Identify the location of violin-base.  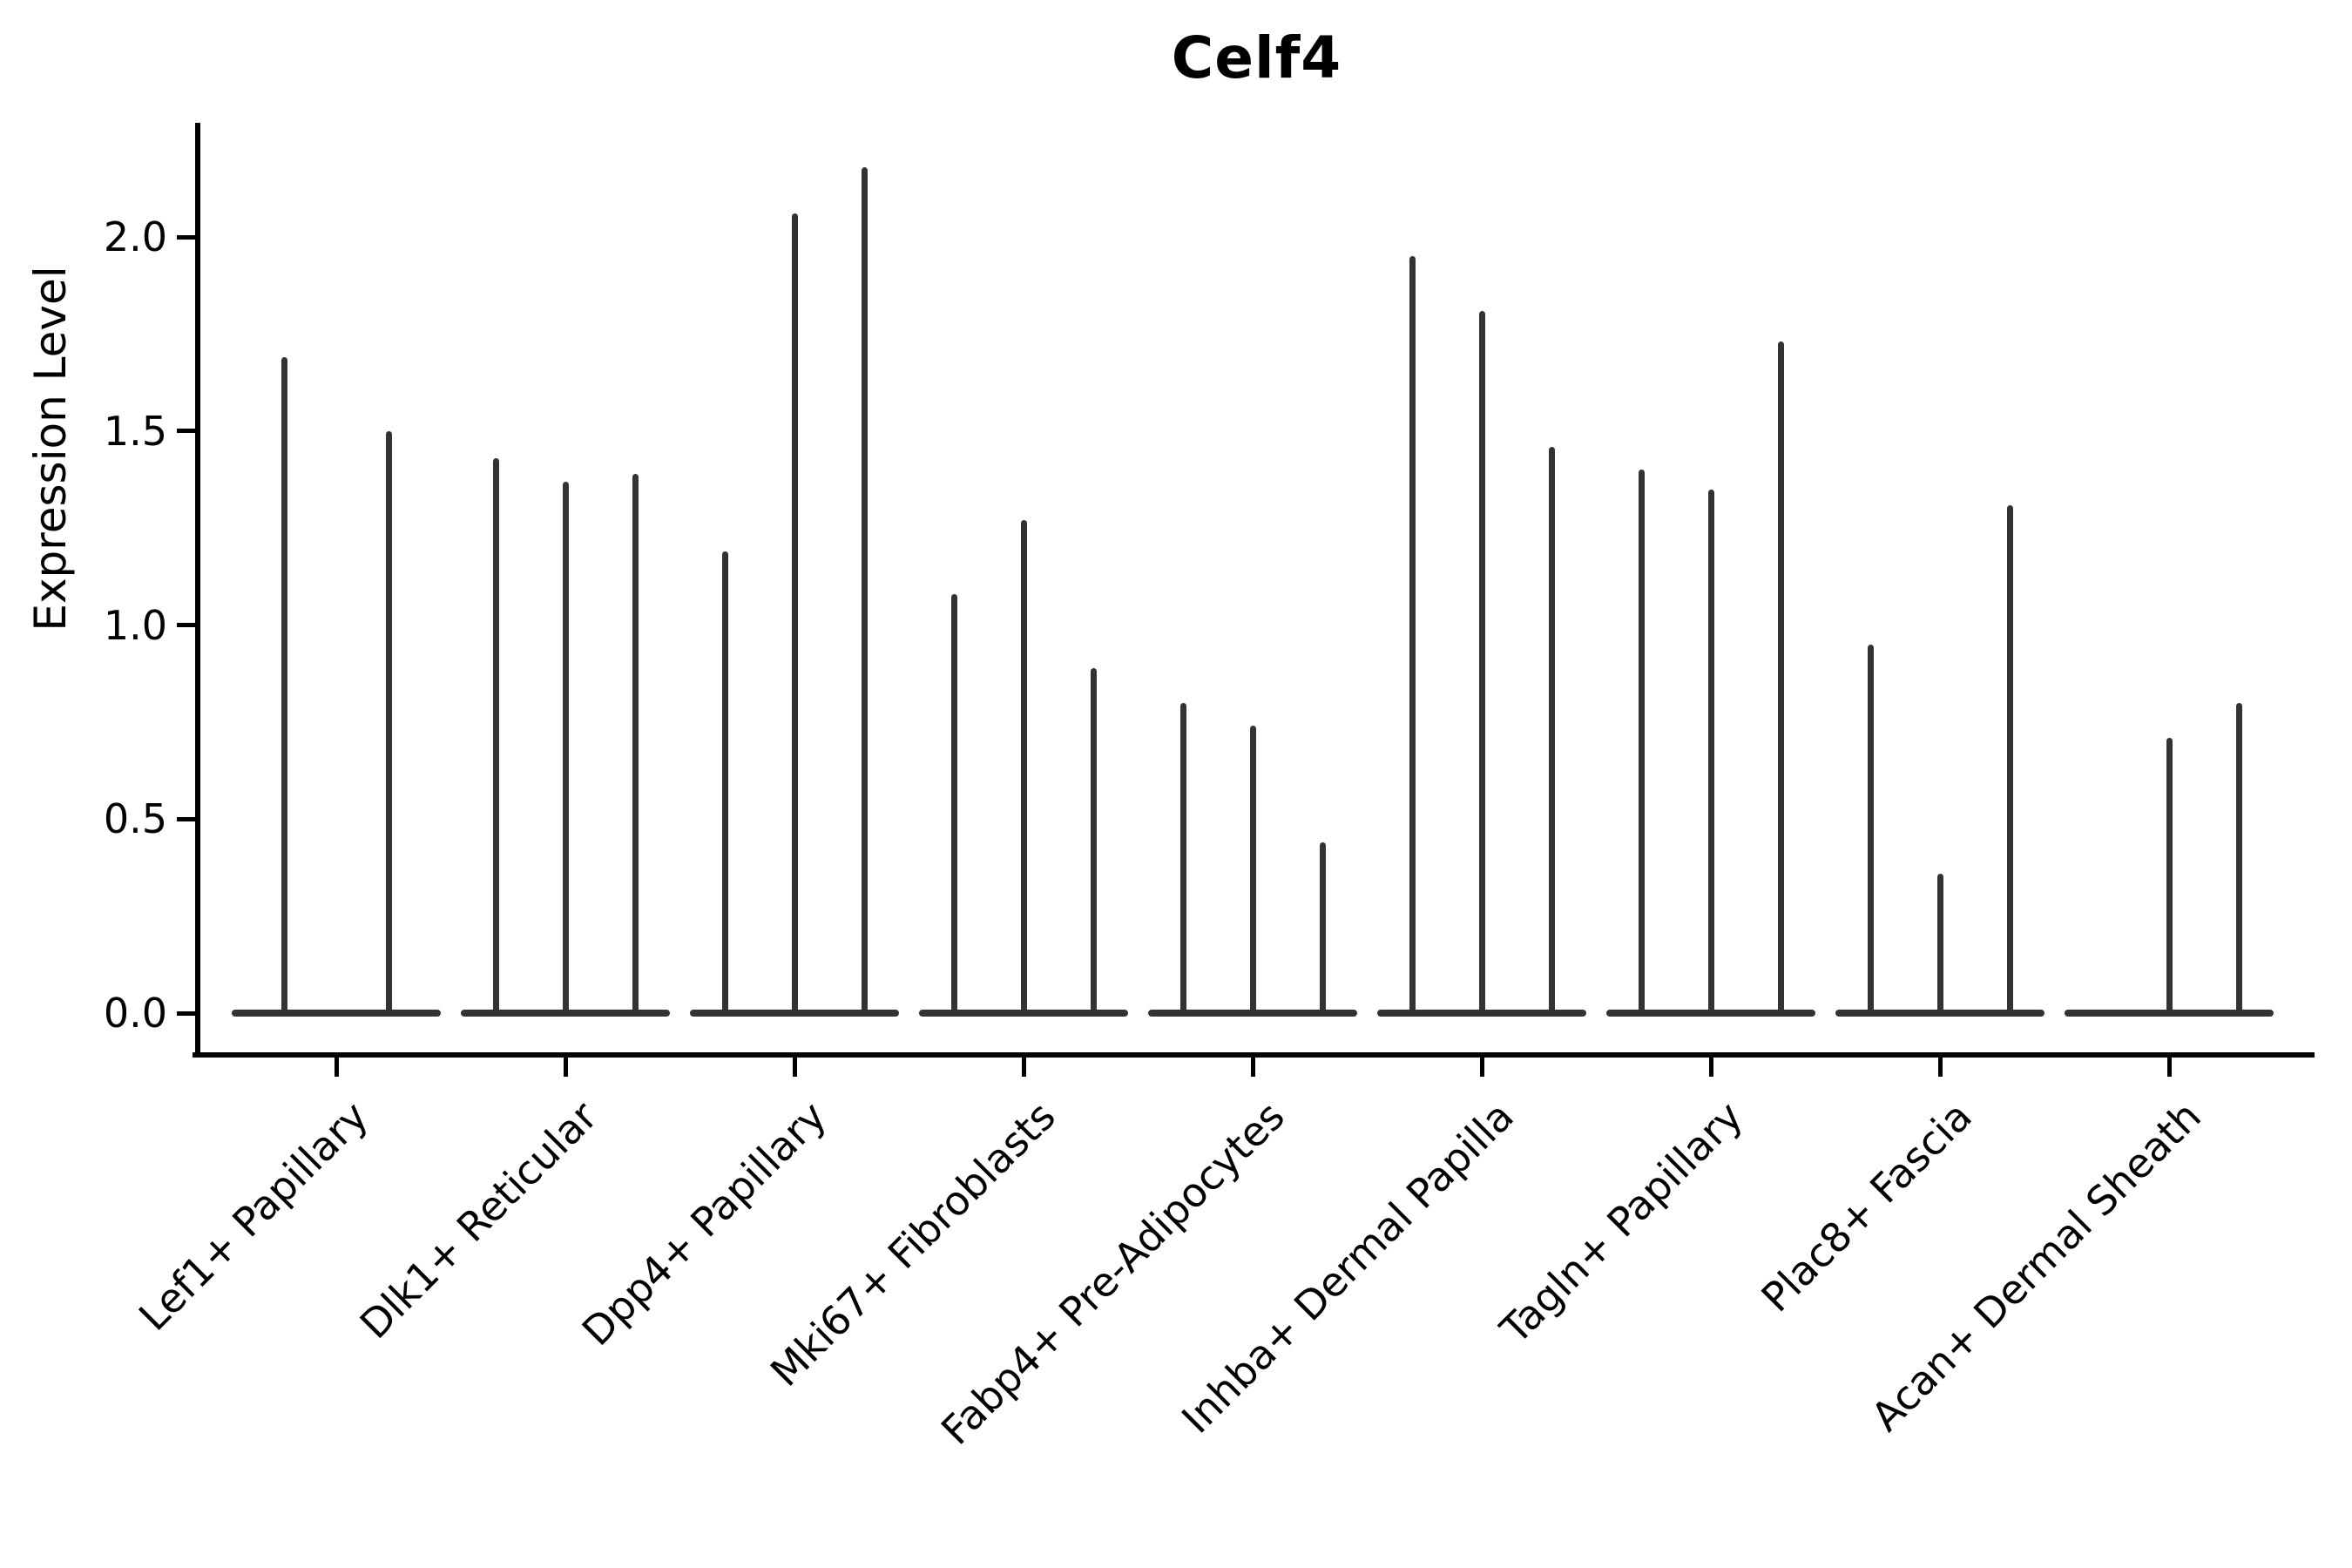
(336, 1014).